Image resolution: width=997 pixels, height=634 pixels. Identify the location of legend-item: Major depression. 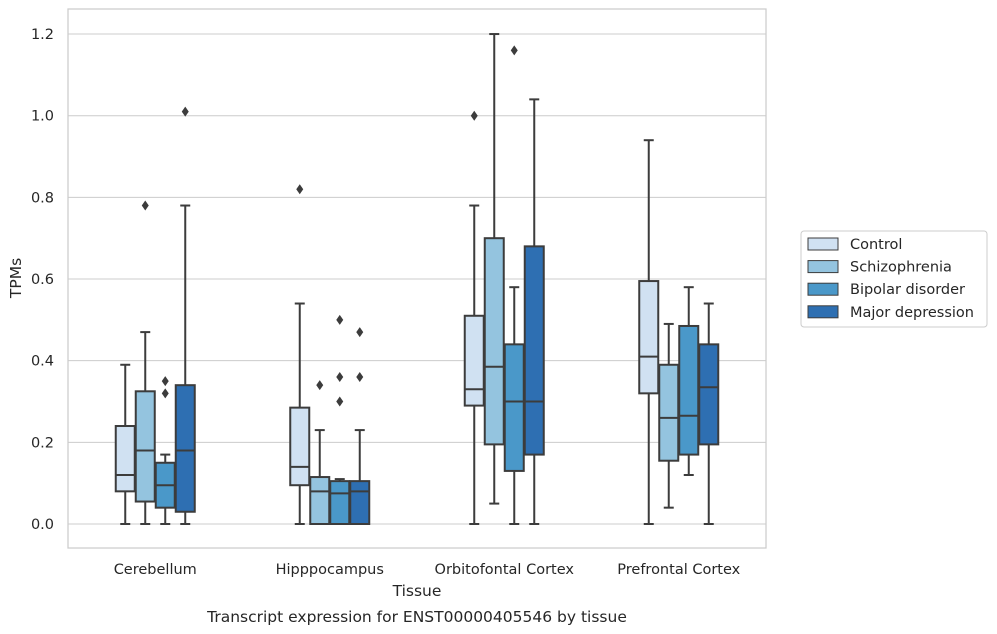
(890, 313).